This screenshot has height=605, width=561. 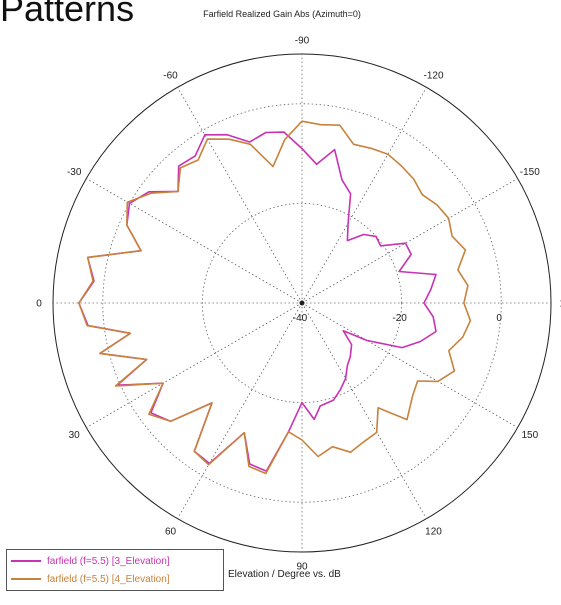 I want to click on radial-tick-label-1: -40, so click(x=300, y=318).